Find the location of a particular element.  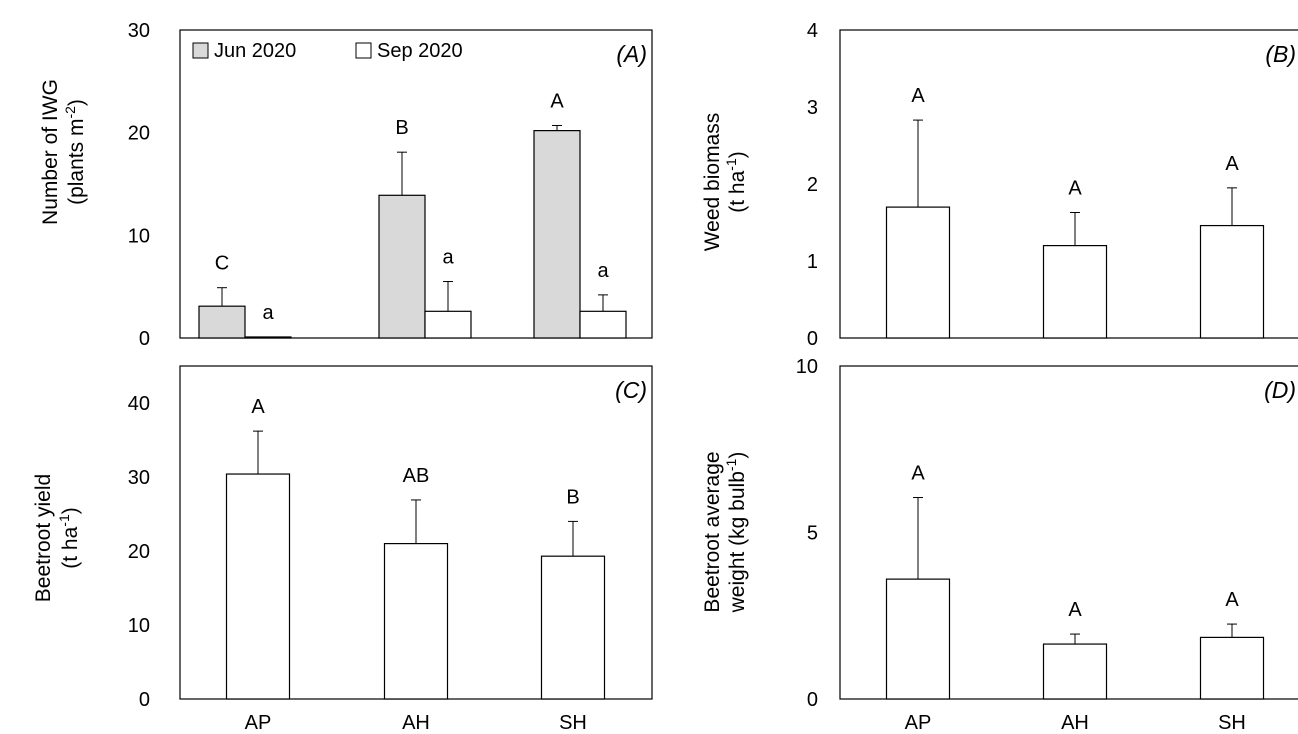

y-axis-label-text: (plants m is located at coordinates (76, 162).